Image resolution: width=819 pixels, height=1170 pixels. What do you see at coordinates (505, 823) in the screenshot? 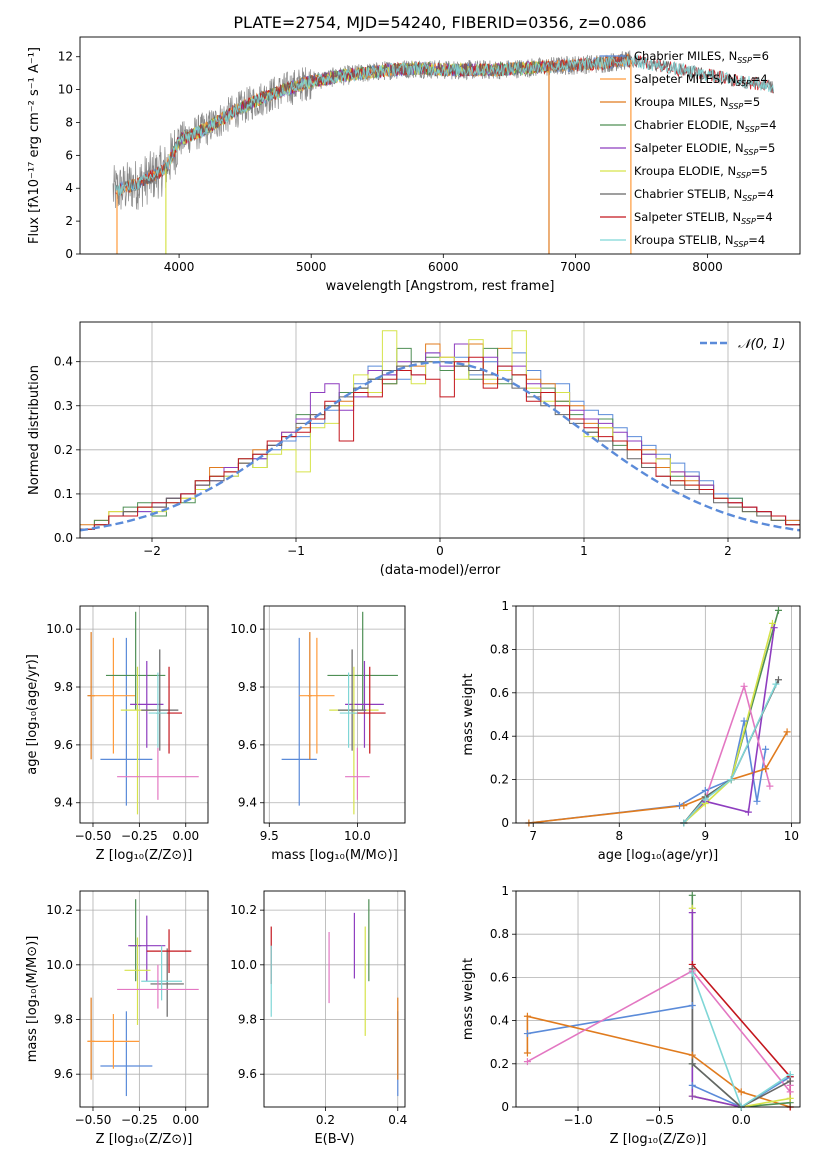
I see `y-tick-label: 0` at bounding box center [505, 823].